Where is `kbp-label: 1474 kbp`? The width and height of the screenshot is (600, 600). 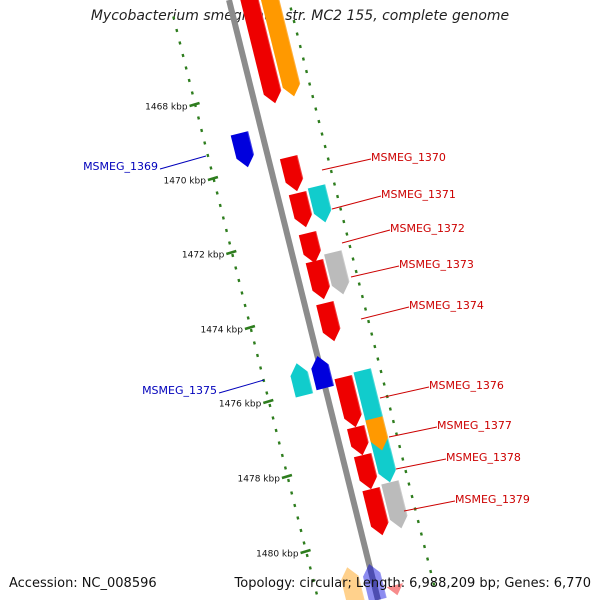 kbp-label: 1474 kbp is located at coordinates (222, 330).